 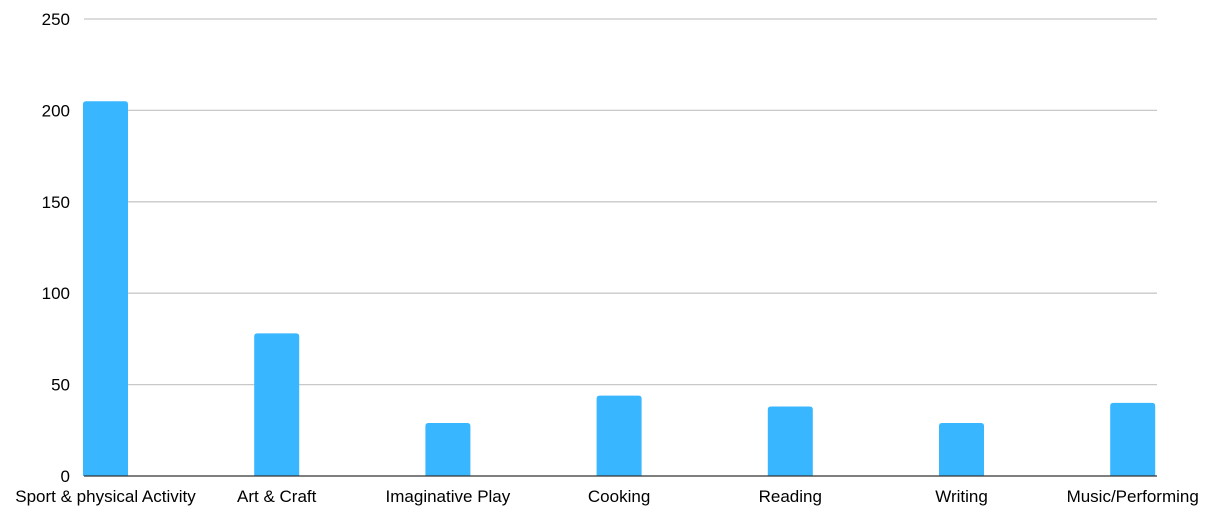 What do you see at coordinates (56, 202) in the screenshot?
I see `y-tick-label: 150` at bounding box center [56, 202].